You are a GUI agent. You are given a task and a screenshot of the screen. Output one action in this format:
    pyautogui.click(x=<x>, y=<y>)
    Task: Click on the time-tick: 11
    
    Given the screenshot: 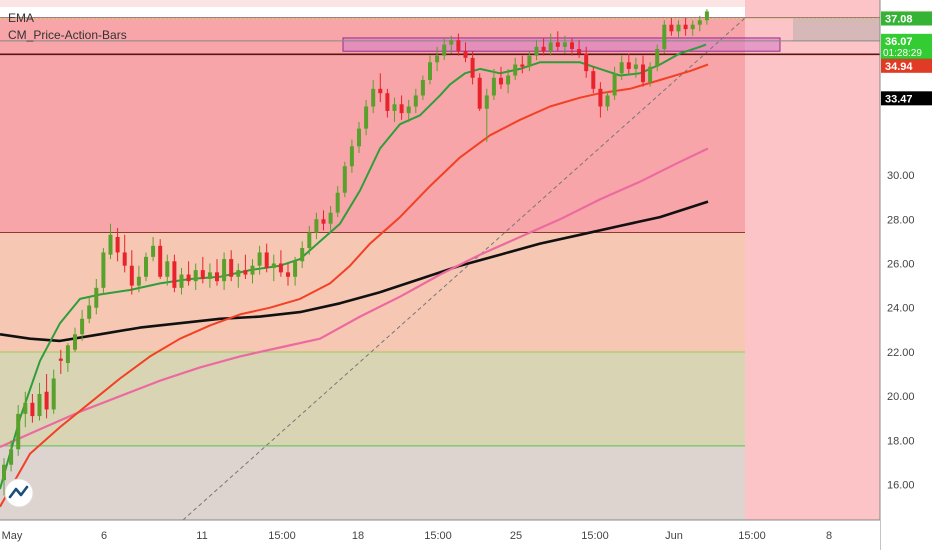 What is the action you would take?
    pyautogui.click(x=201, y=536)
    